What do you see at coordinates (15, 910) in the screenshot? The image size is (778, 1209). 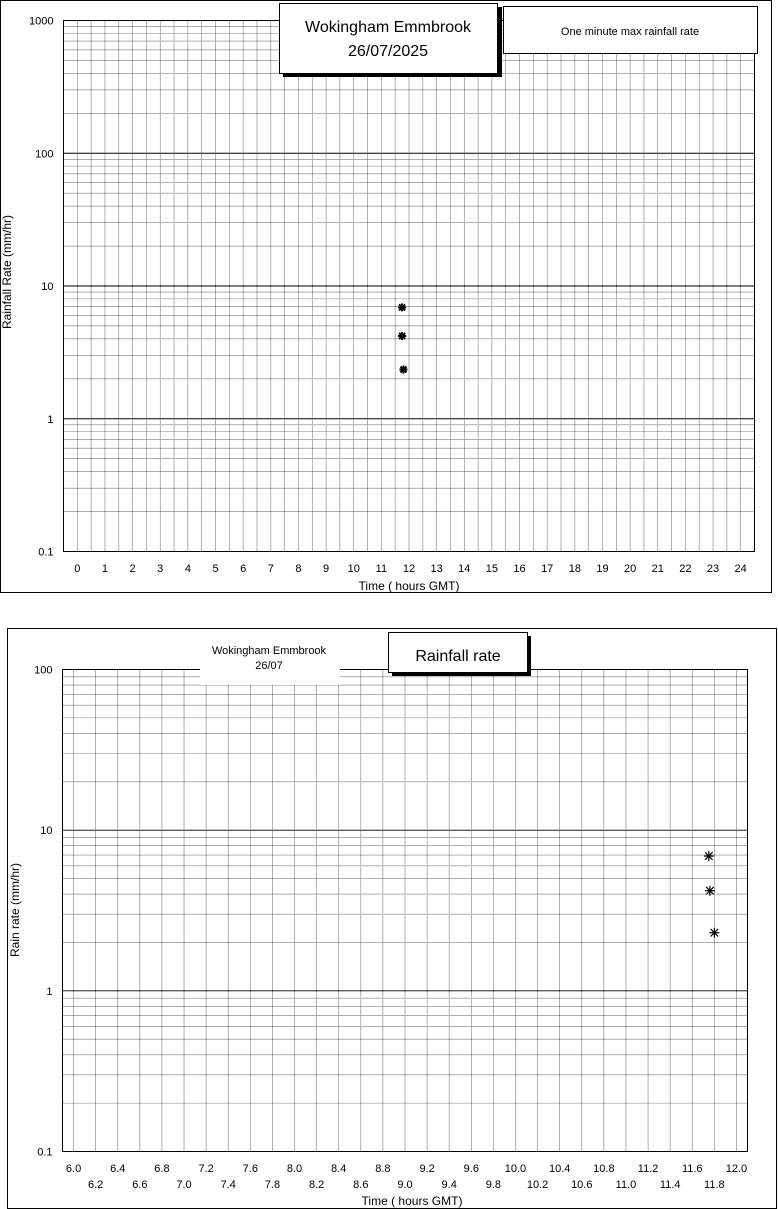 I see `chart2-y-axis-label: Rain rate (mm/hr)` at bounding box center [15, 910].